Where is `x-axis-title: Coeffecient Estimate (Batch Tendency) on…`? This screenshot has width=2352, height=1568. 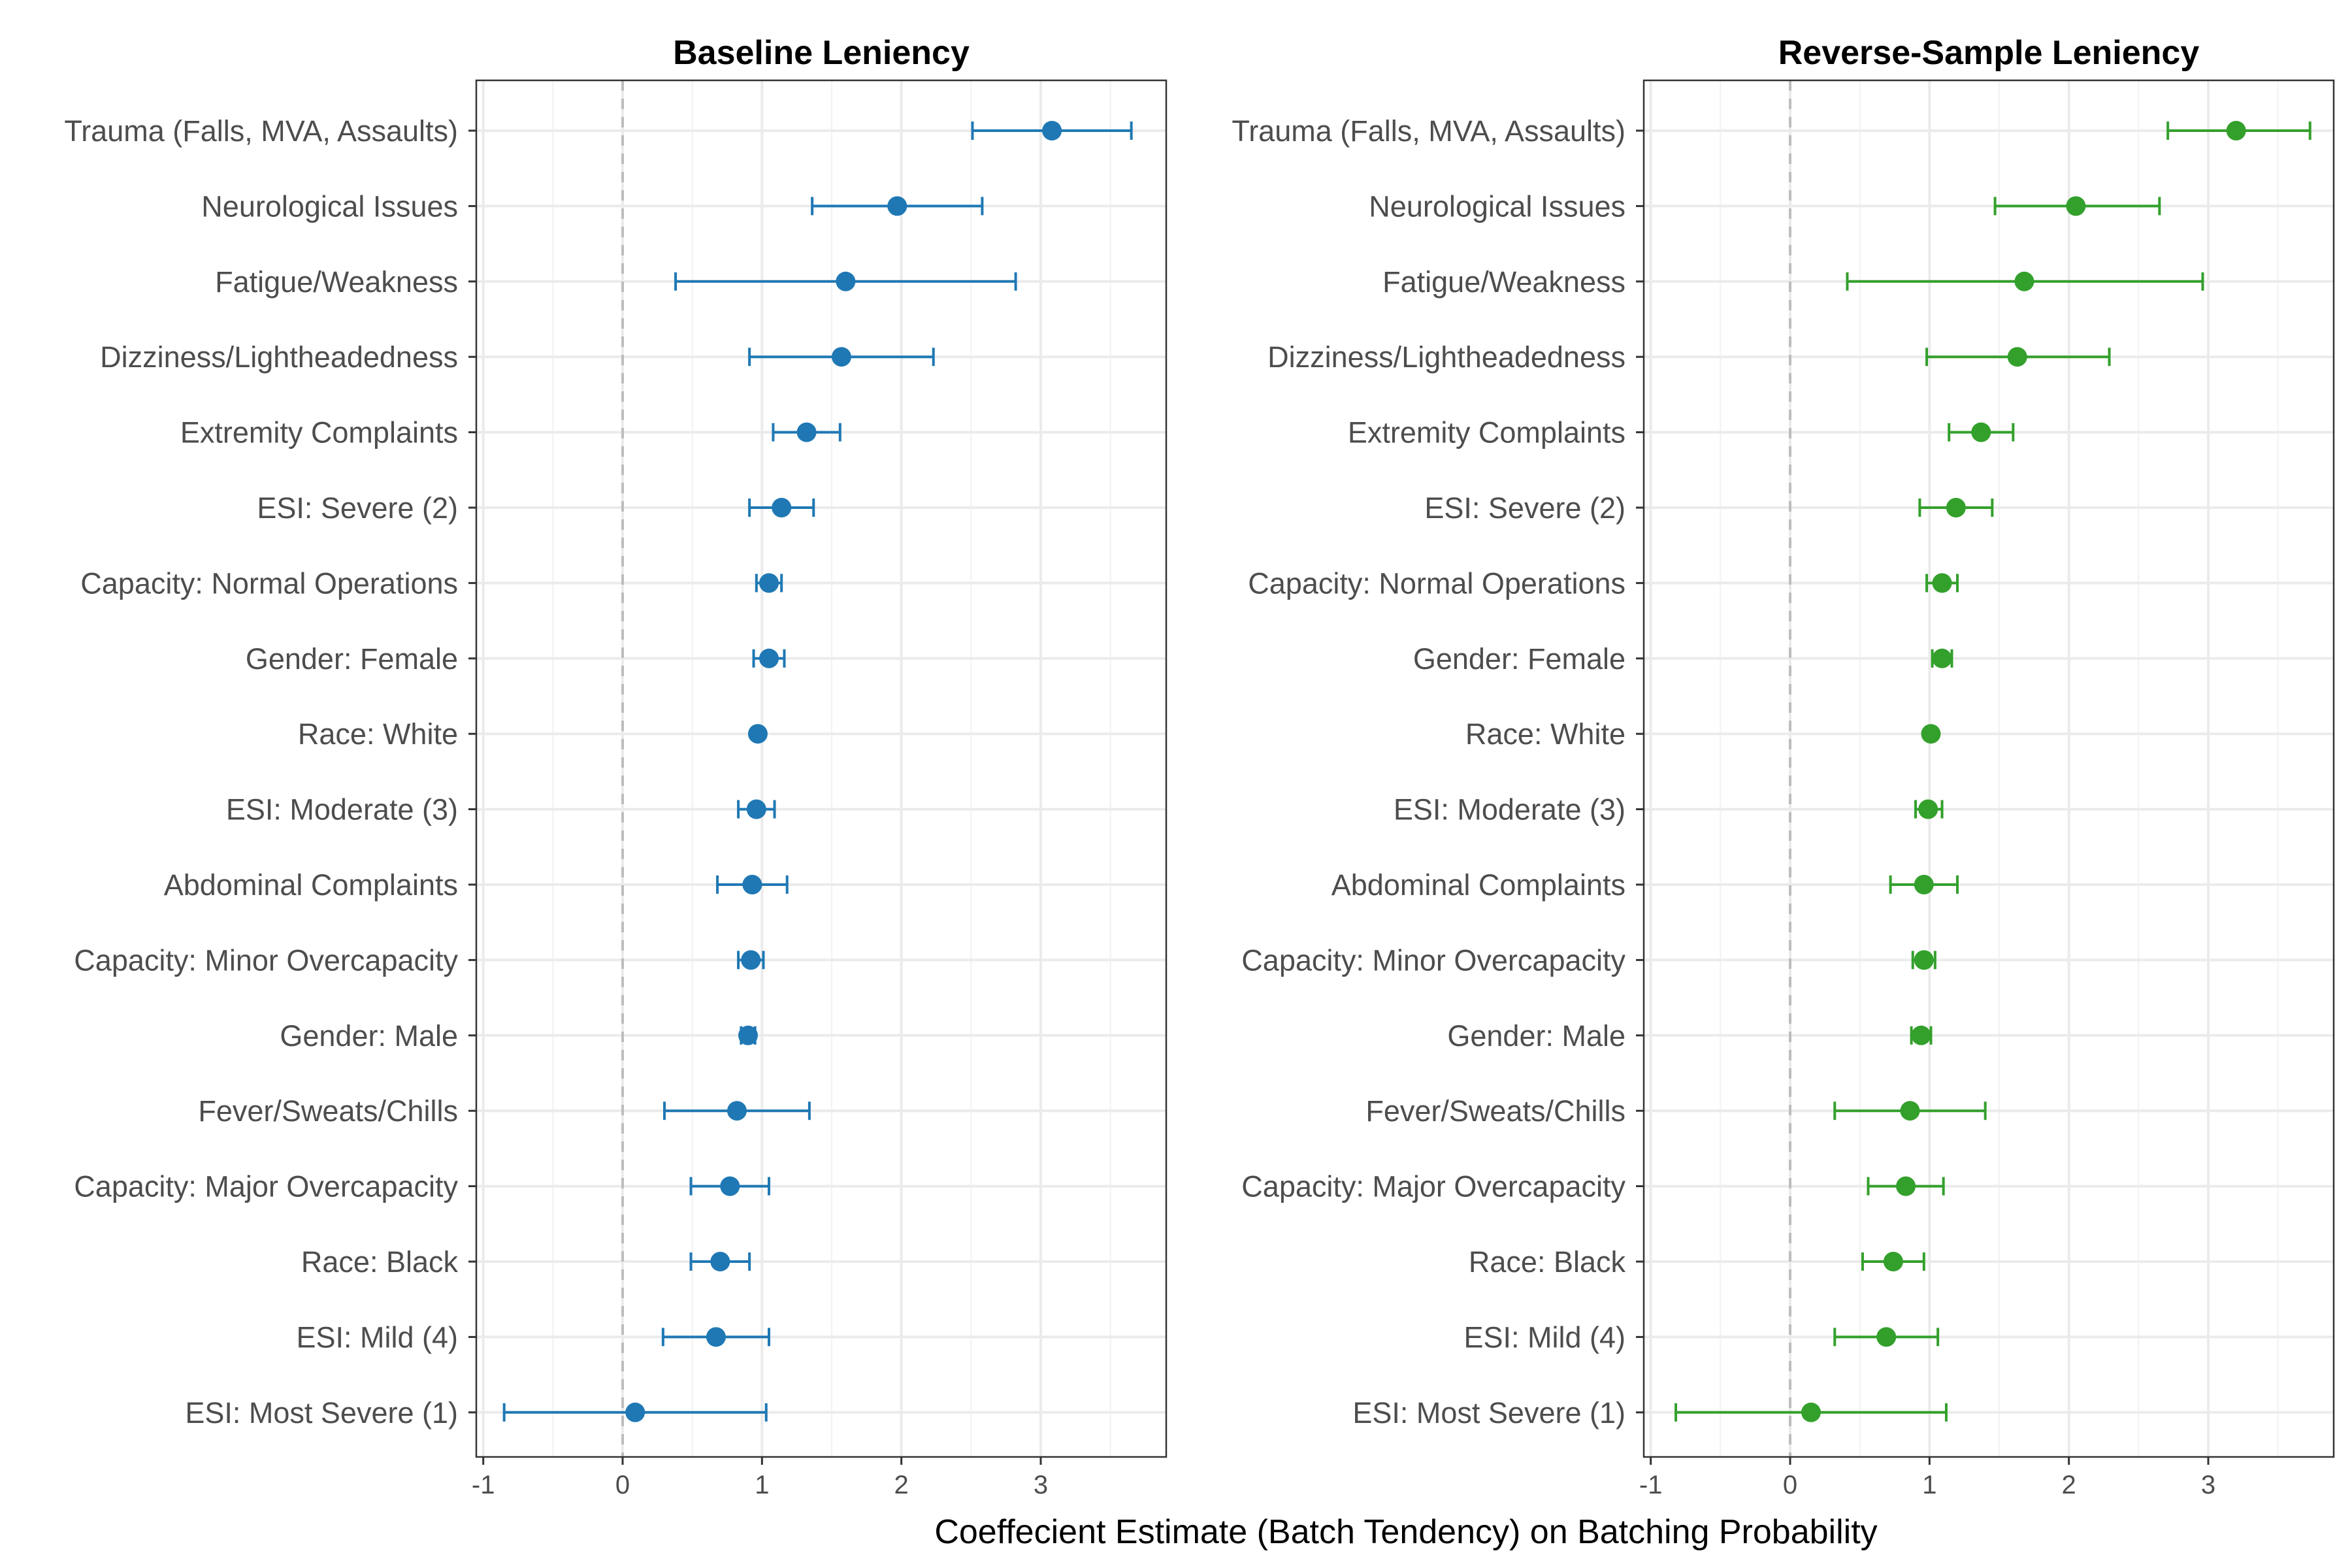 x-axis-title: Coeffecient Estimate (Batch Tendency) on… is located at coordinates (1405, 1532).